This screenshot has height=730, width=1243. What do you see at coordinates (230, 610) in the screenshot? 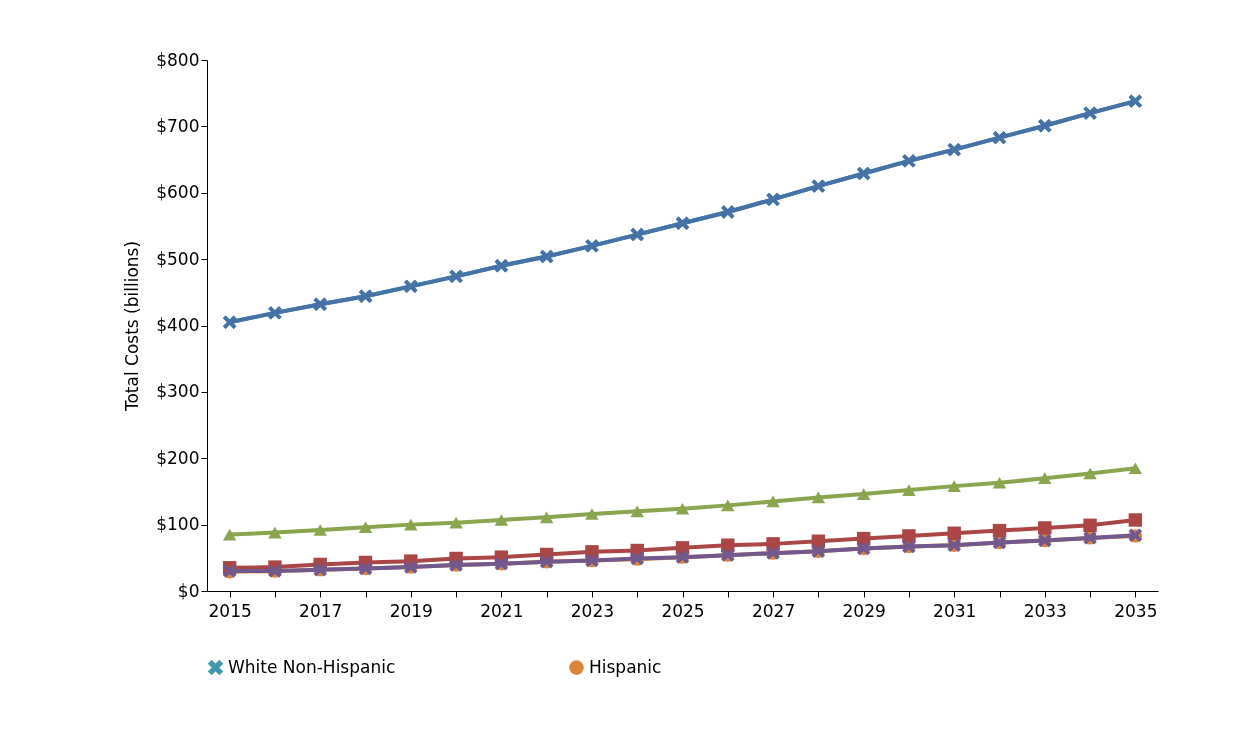
I see `x-tick-label: 2015` at bounding box center [230, 610].